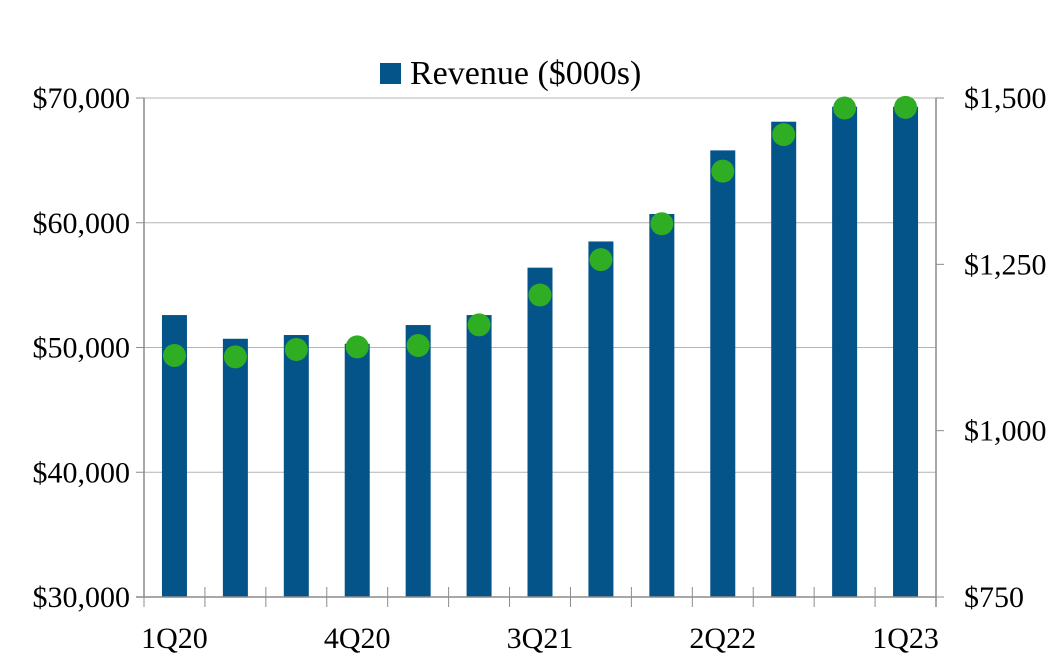  Describe the element at coordinates (82, 98) in the screenshot. I see `y-left-tick-label: $70,000` at that location.